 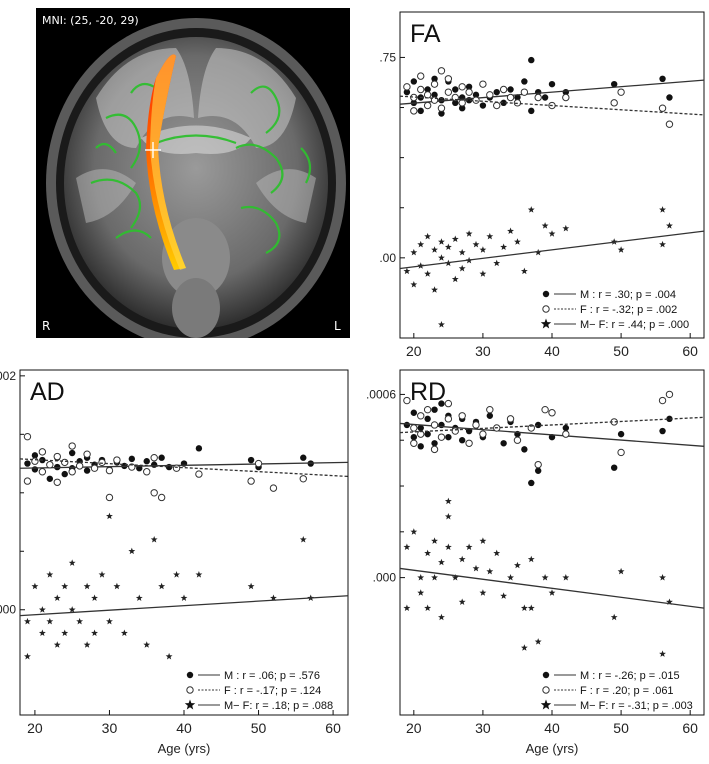 I want to click on legend-entry: F : r = -.17; p = .124, so click(x=272, y=691).